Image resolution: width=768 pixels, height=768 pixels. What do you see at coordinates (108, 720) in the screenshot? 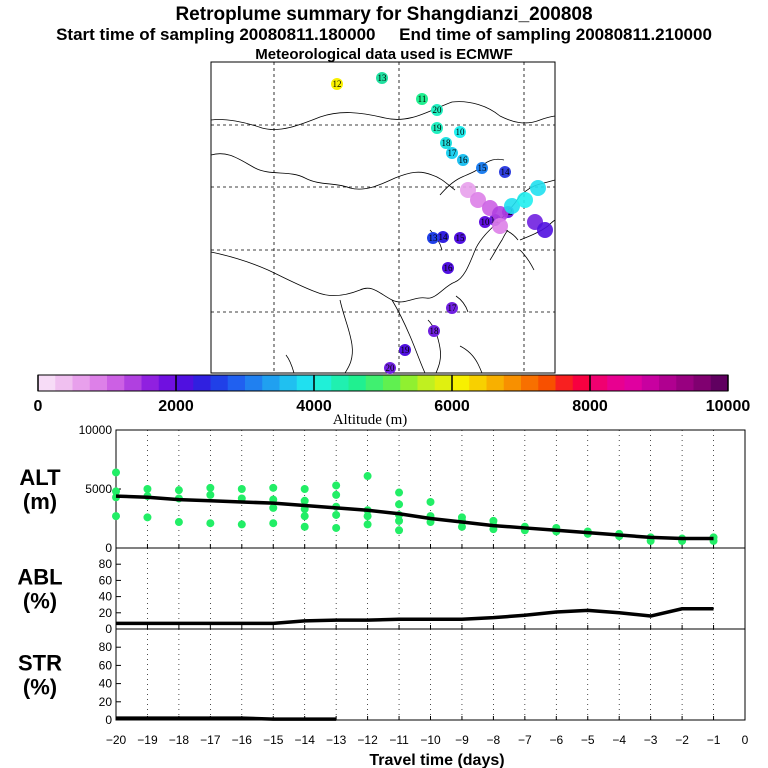
I see `y-tick-label: 0` at bounding box center [108, 720].